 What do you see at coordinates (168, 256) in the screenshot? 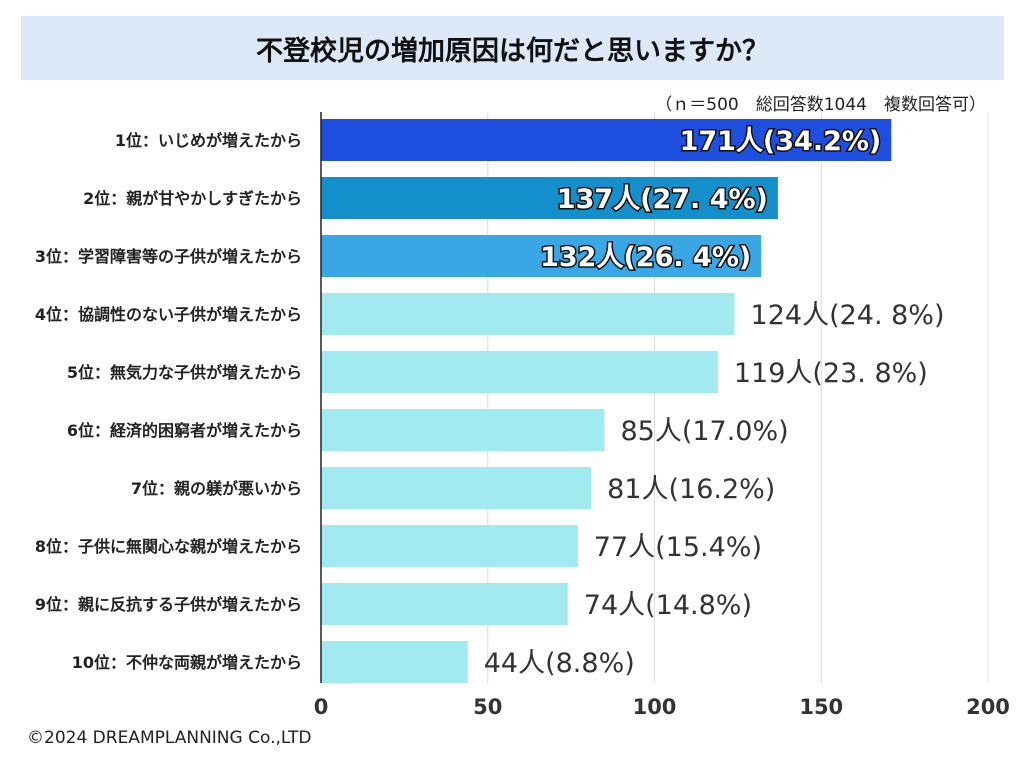
I see `category-label: 3位：学習障害等の子供が増えたから` at bounding box center [168, 256].